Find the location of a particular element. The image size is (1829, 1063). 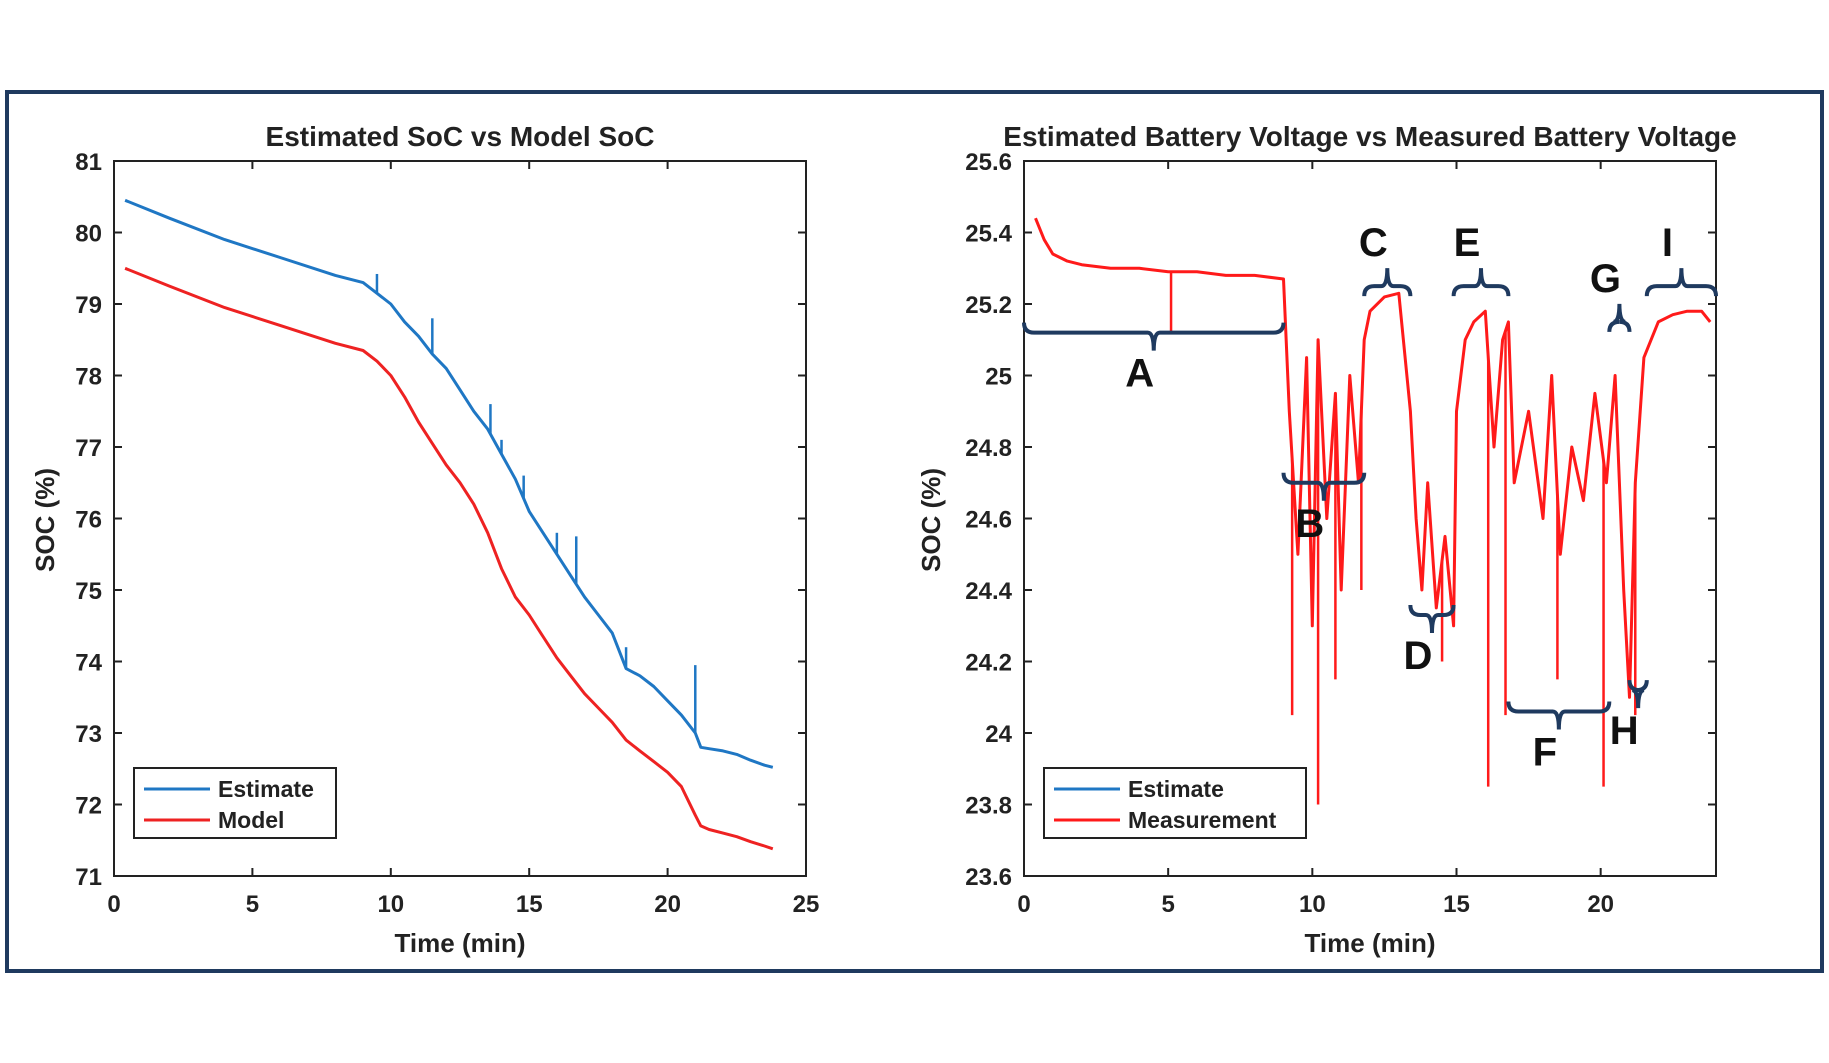

annotation-label-i: I is located at coordinates (1667, 243).